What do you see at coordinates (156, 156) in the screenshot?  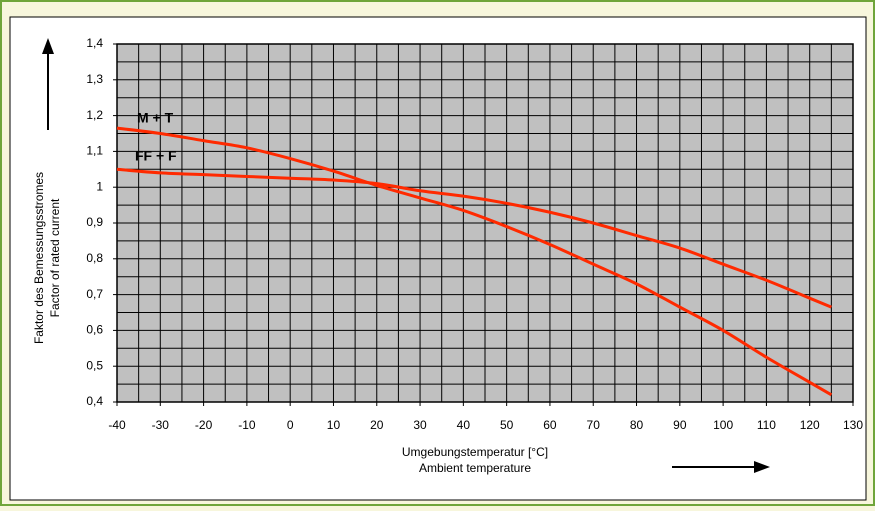 I see `series-label: FF + F` at bounding box center [156, 156].